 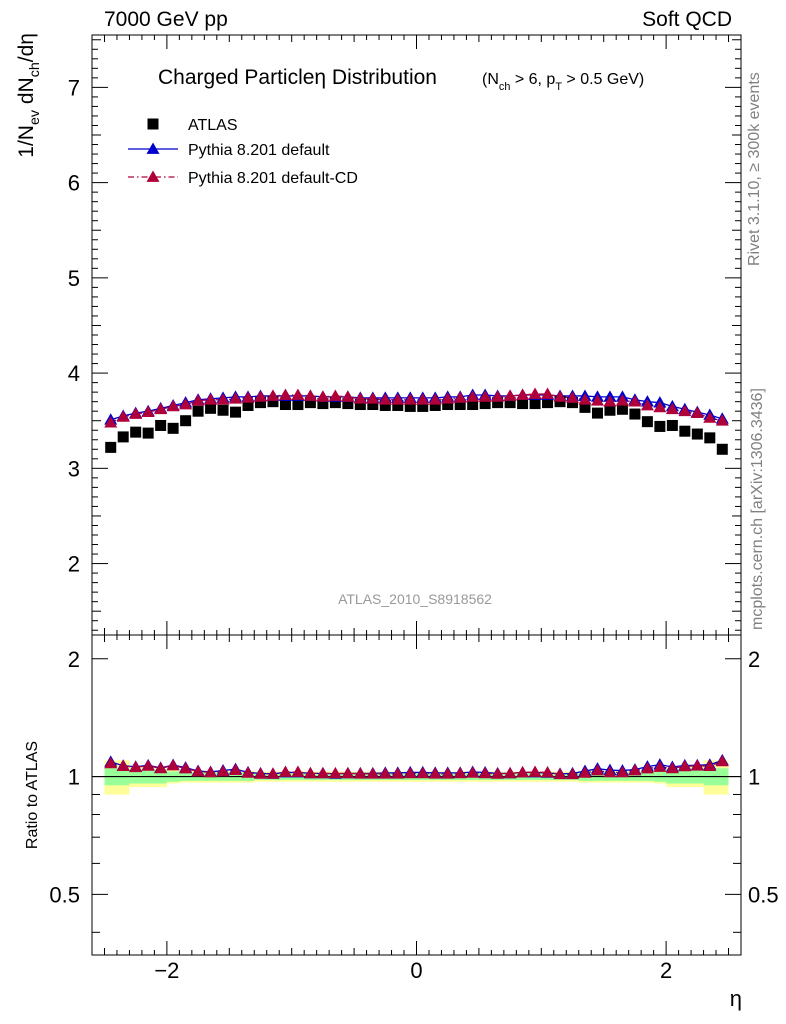 I want to click on legend-pythia-default-marker, so click(x=153, y=148).